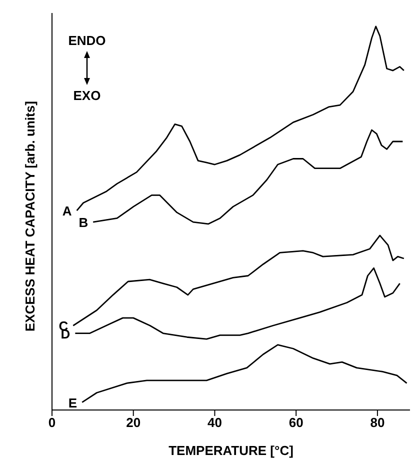 This screenshot has height=467, width=415. What do you see at coordinates (231, 450) in the screenshot?
I see `x-axis-title: TEMPERATURE [°C]` at bounding box center [231, 450].